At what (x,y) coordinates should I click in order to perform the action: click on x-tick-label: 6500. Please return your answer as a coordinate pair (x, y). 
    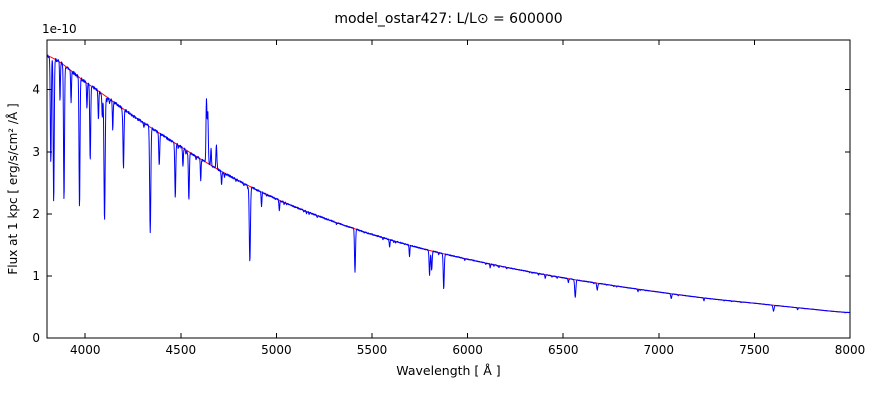
    Looking at the image, I should click on (563, 350).